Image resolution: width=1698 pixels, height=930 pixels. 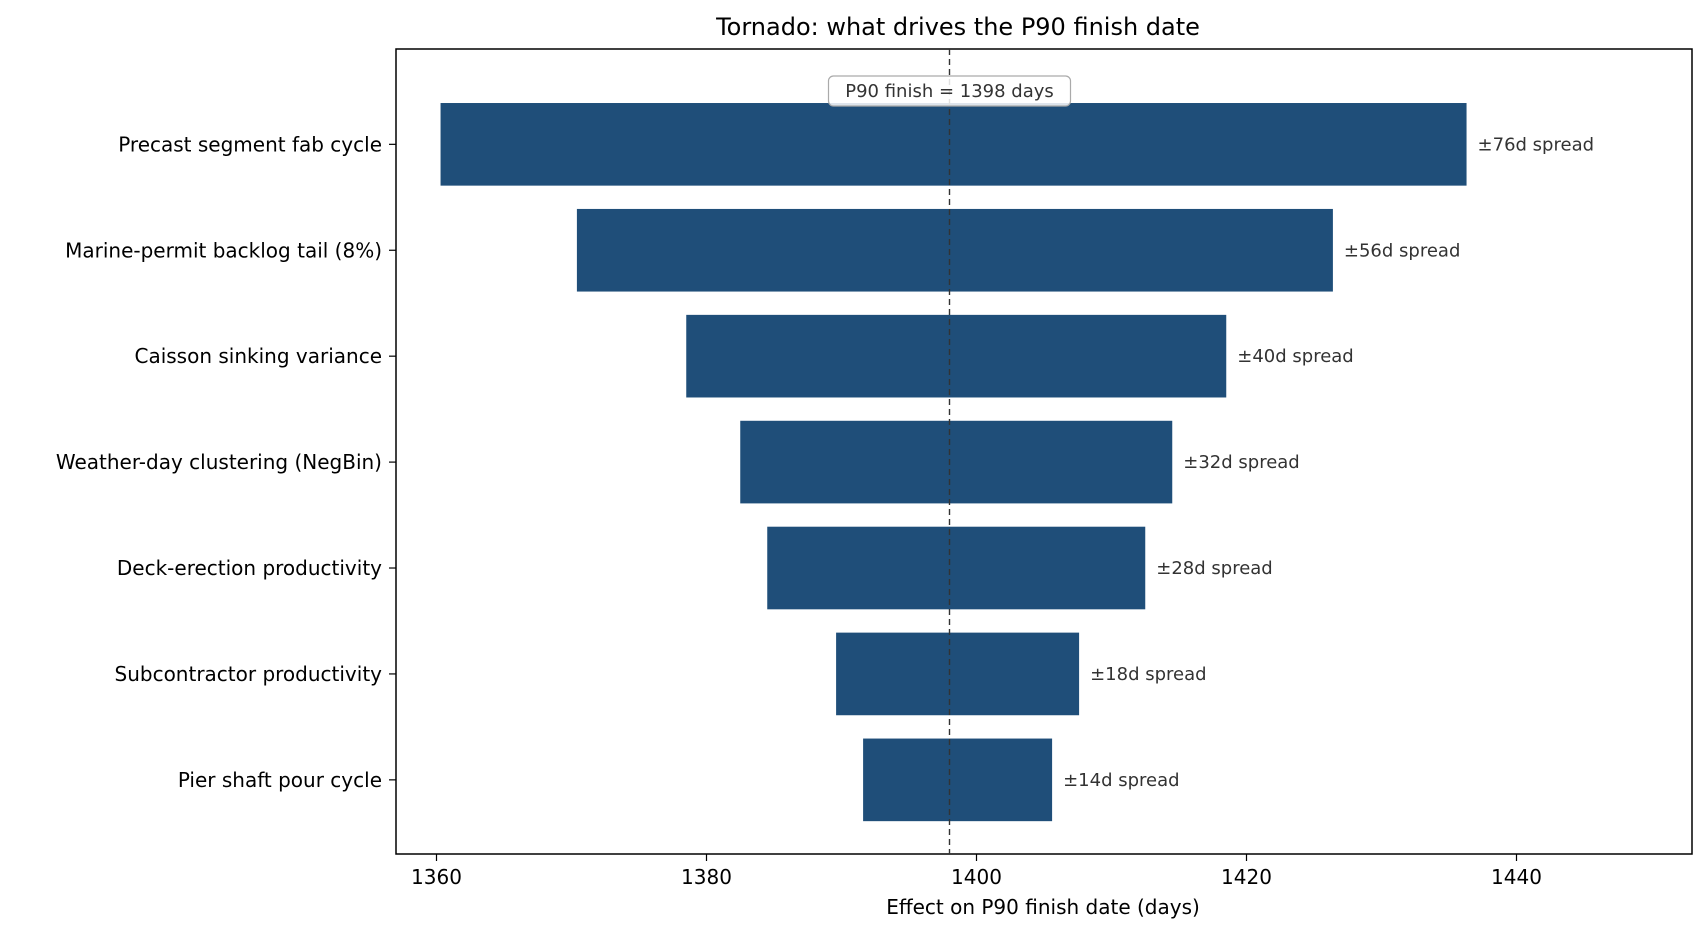 I want to click on x-tick-label: 1440, so click(x=1516, y=877).